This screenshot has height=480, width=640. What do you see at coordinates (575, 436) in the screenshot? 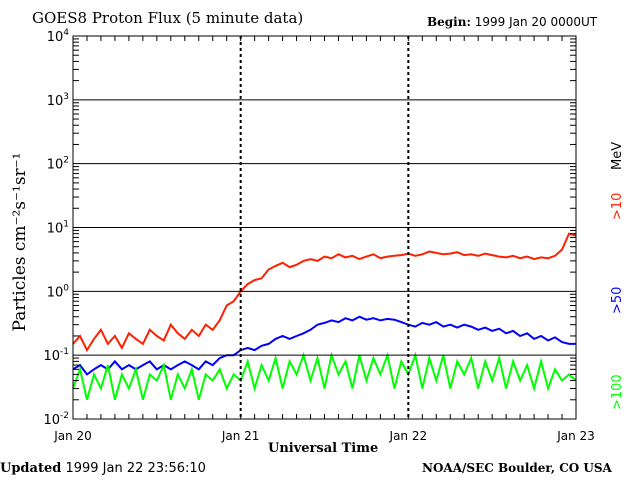
I see `x-tick-label: Jan 23` at bounding box center [575, 436].